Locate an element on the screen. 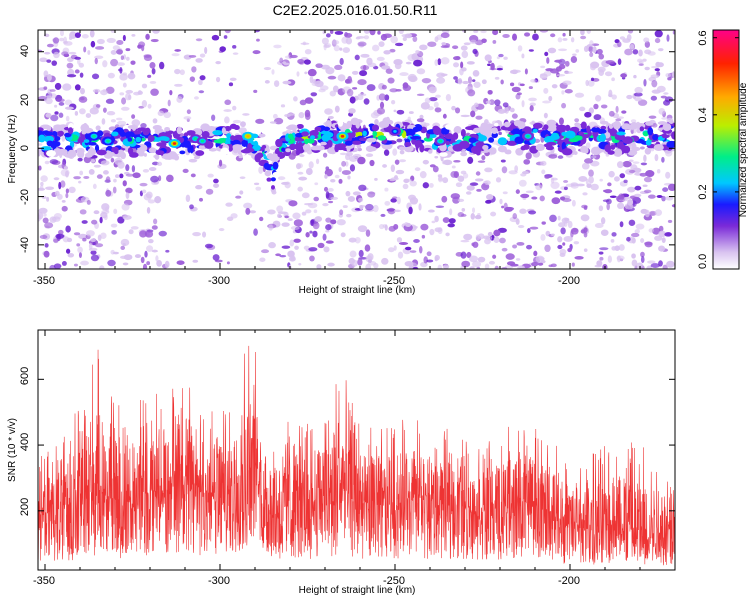  y-tick-label: 200 is located at coordinates (25, 507).